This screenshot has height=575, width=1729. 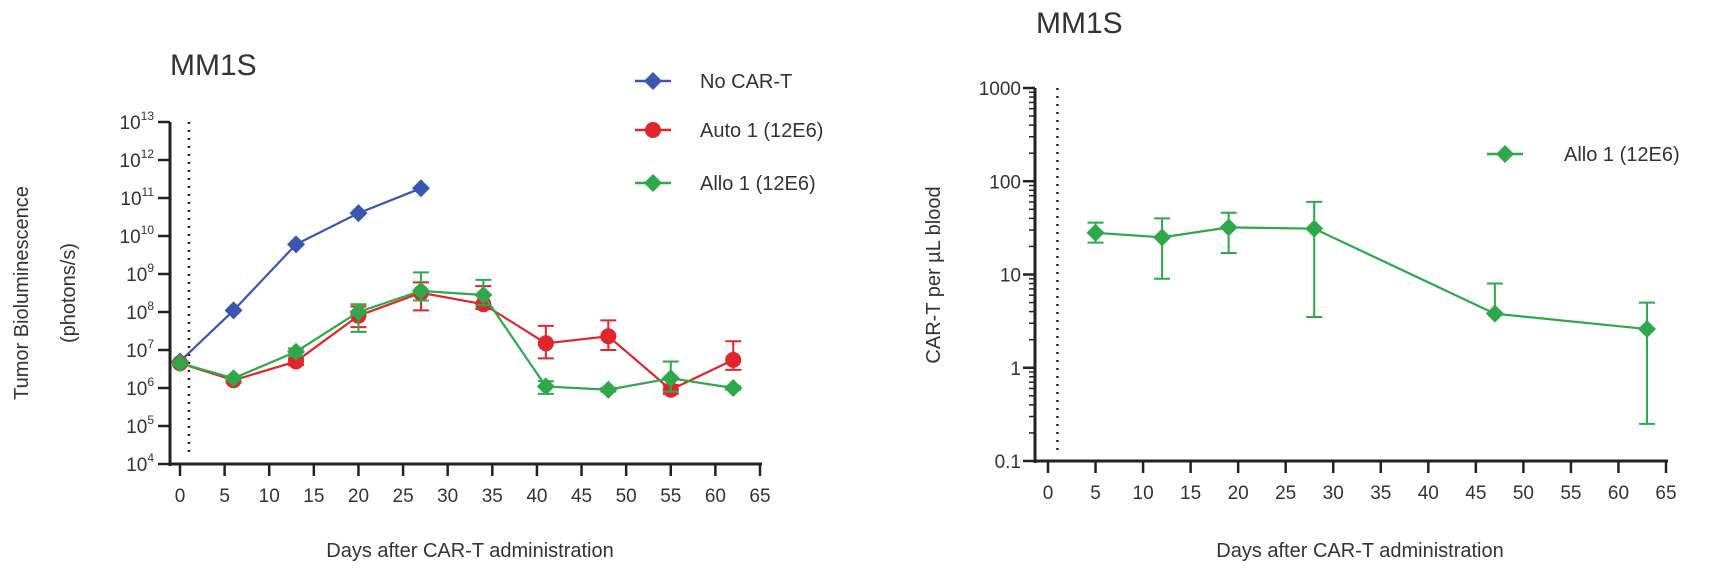 I want to click on y-tick-label: 10, so click(x=1010, y=276).